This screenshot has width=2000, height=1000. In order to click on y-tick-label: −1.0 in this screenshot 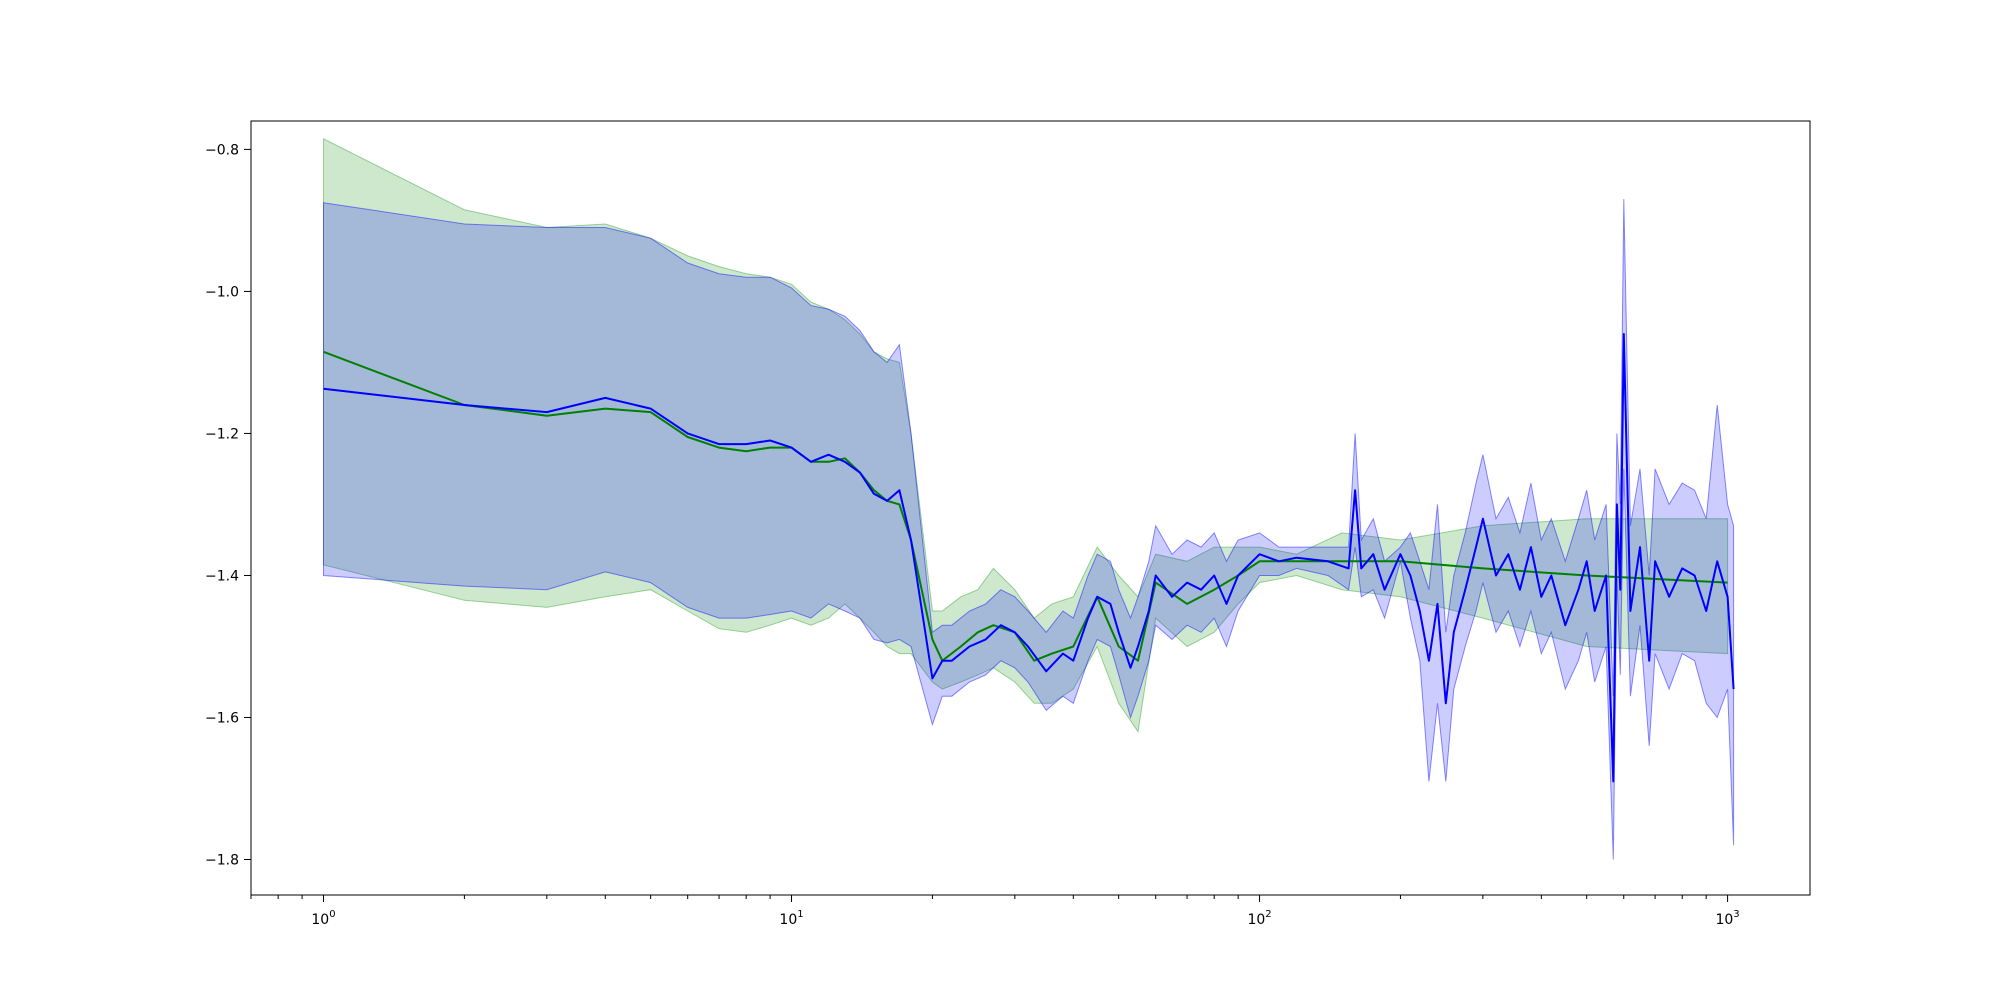, I will do `click(222, 292)`.